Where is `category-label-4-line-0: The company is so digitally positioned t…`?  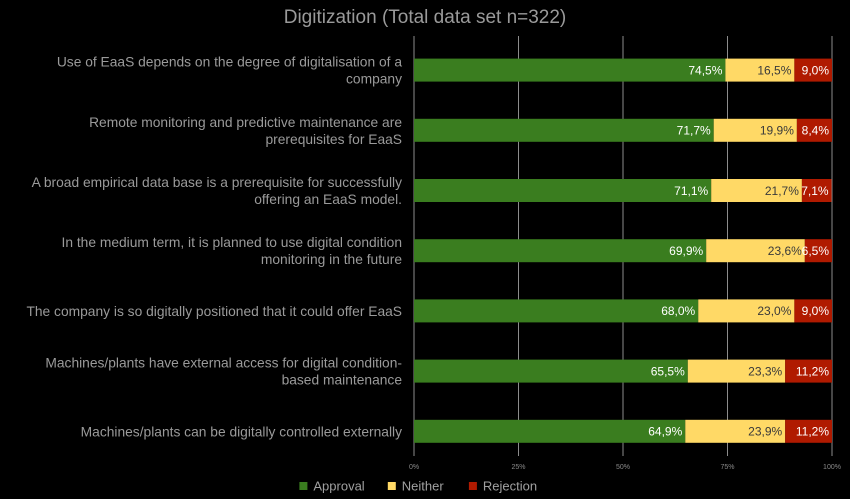 category-label-4-line-0: The company is so digitally positioned t… is located at coordinates (214, 311).